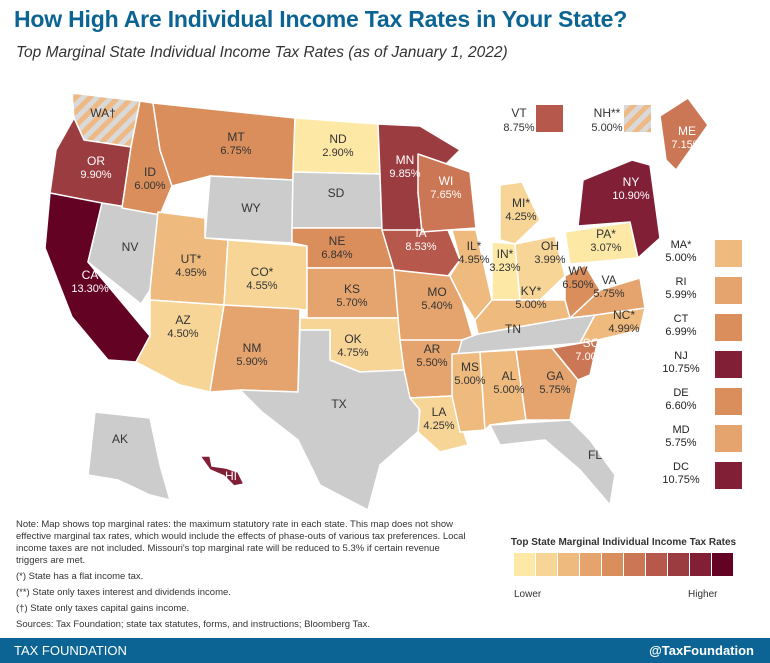 Image resolution: width=770 pixels, height=663 pixels. Describe the element at coordinates (90, 275) in the screenshot. I see `state-abbr-ca: CA` at that location.